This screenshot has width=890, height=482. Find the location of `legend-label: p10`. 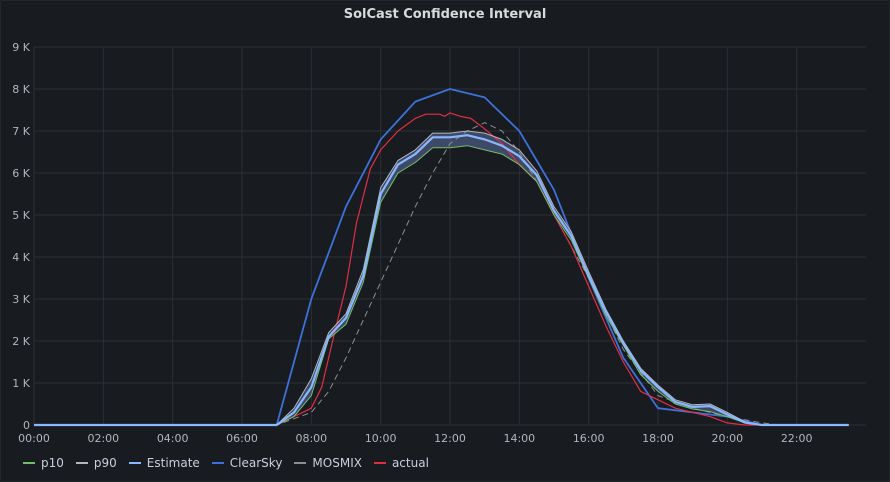

legend-label: p10 is located at coordinates (52, 463).